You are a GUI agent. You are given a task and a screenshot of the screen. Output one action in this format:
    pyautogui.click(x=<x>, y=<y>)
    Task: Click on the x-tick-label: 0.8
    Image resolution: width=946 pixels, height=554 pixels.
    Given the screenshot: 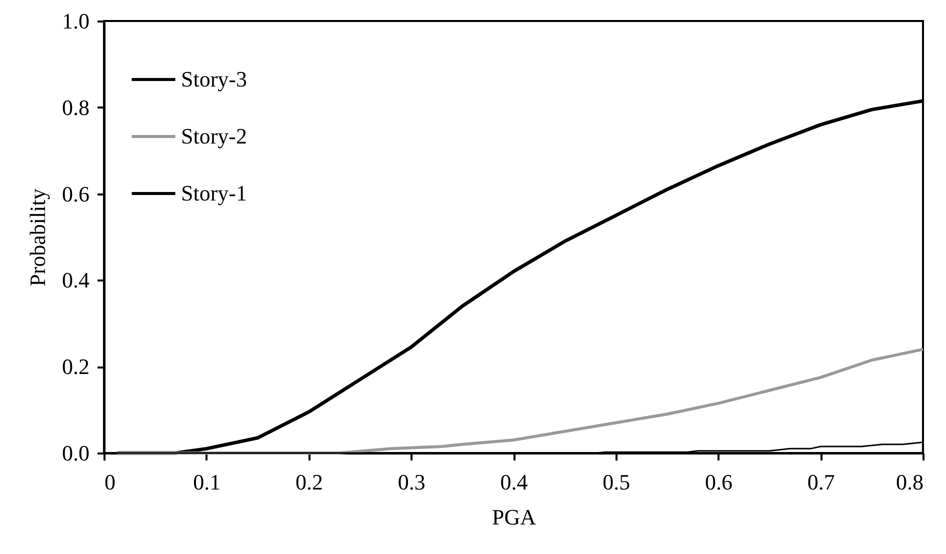 What is the action you would take?
    pyautogui.click(x=910, y=482)
    